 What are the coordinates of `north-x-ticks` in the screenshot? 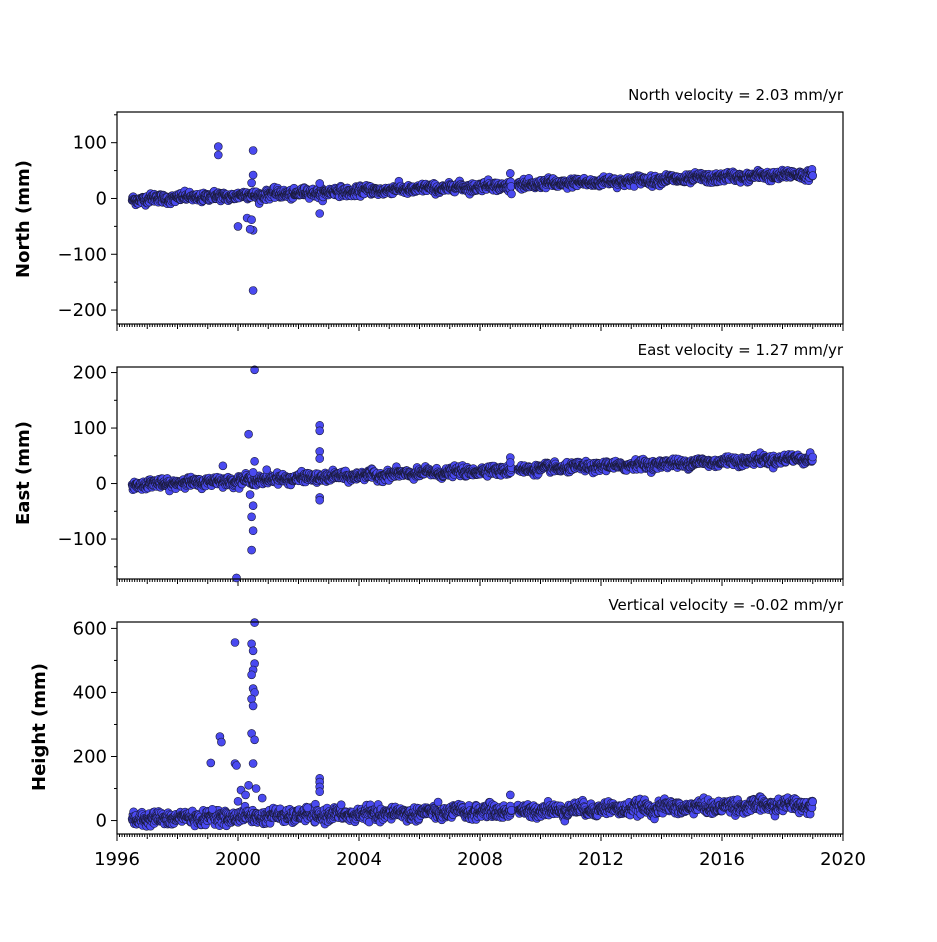 It's located at (480, 327).